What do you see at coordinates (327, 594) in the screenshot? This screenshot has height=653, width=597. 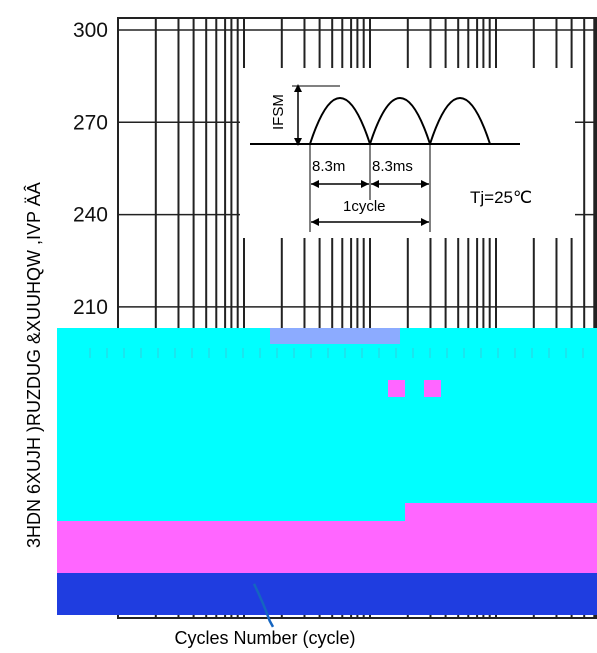 I see `blue-artifact-band` at bounding box center [327, 594].